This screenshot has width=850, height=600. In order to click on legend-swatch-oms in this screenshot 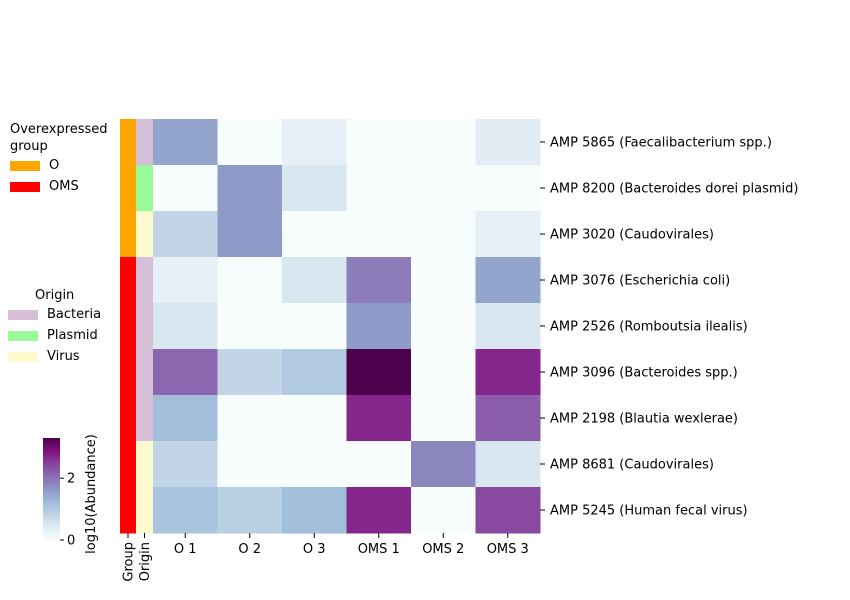, I will do `click(25, 187)`.